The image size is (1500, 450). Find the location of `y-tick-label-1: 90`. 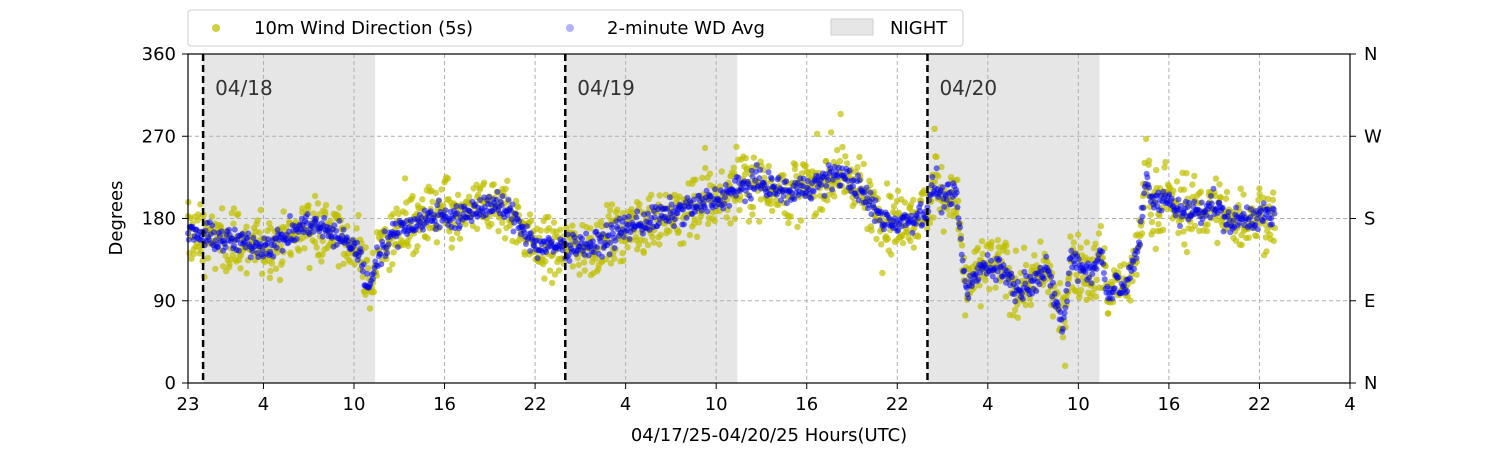

y-tick-label-1: 90 is located at coordinates (164, 301).